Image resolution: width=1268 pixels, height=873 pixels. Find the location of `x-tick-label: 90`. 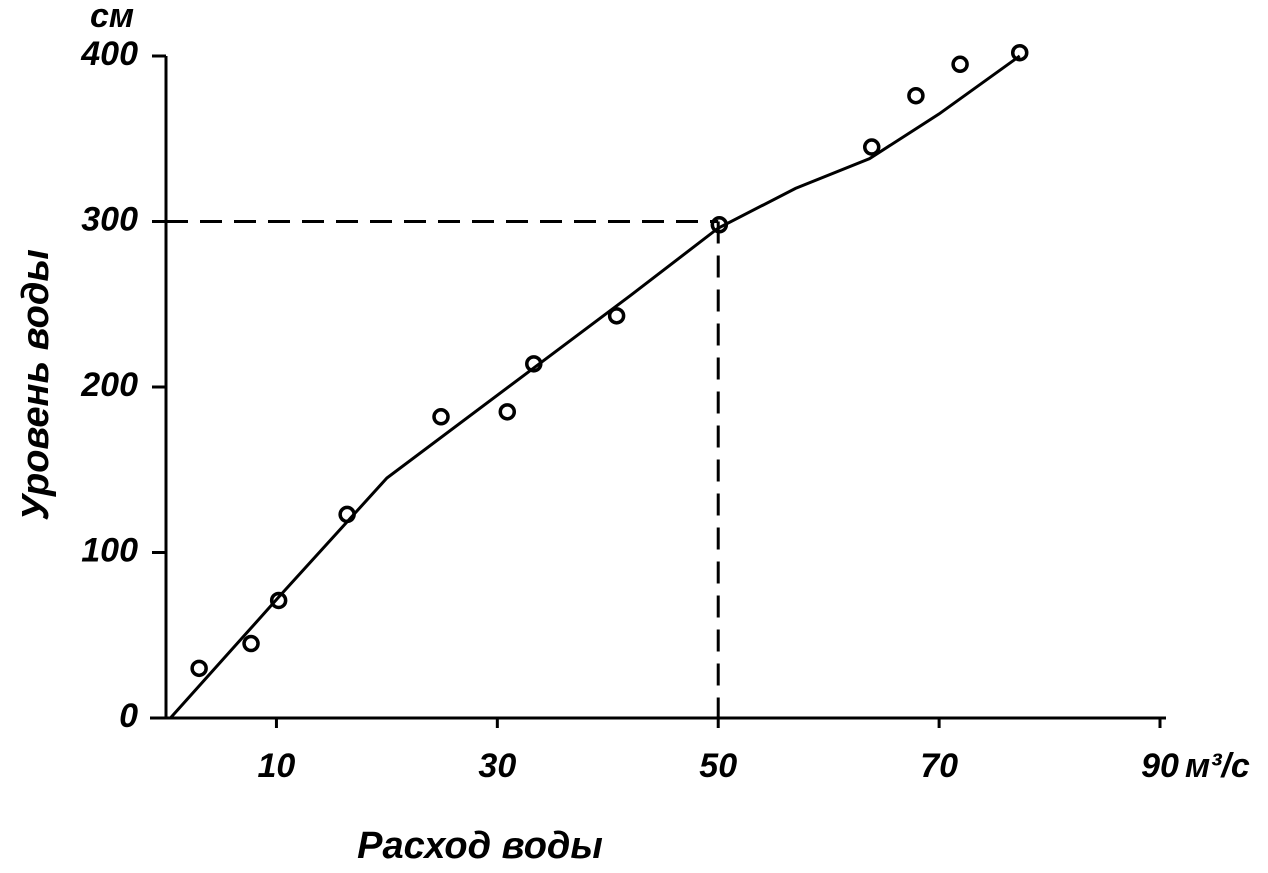

x-tick-label: 90 is located at coordinates (1160, 766).